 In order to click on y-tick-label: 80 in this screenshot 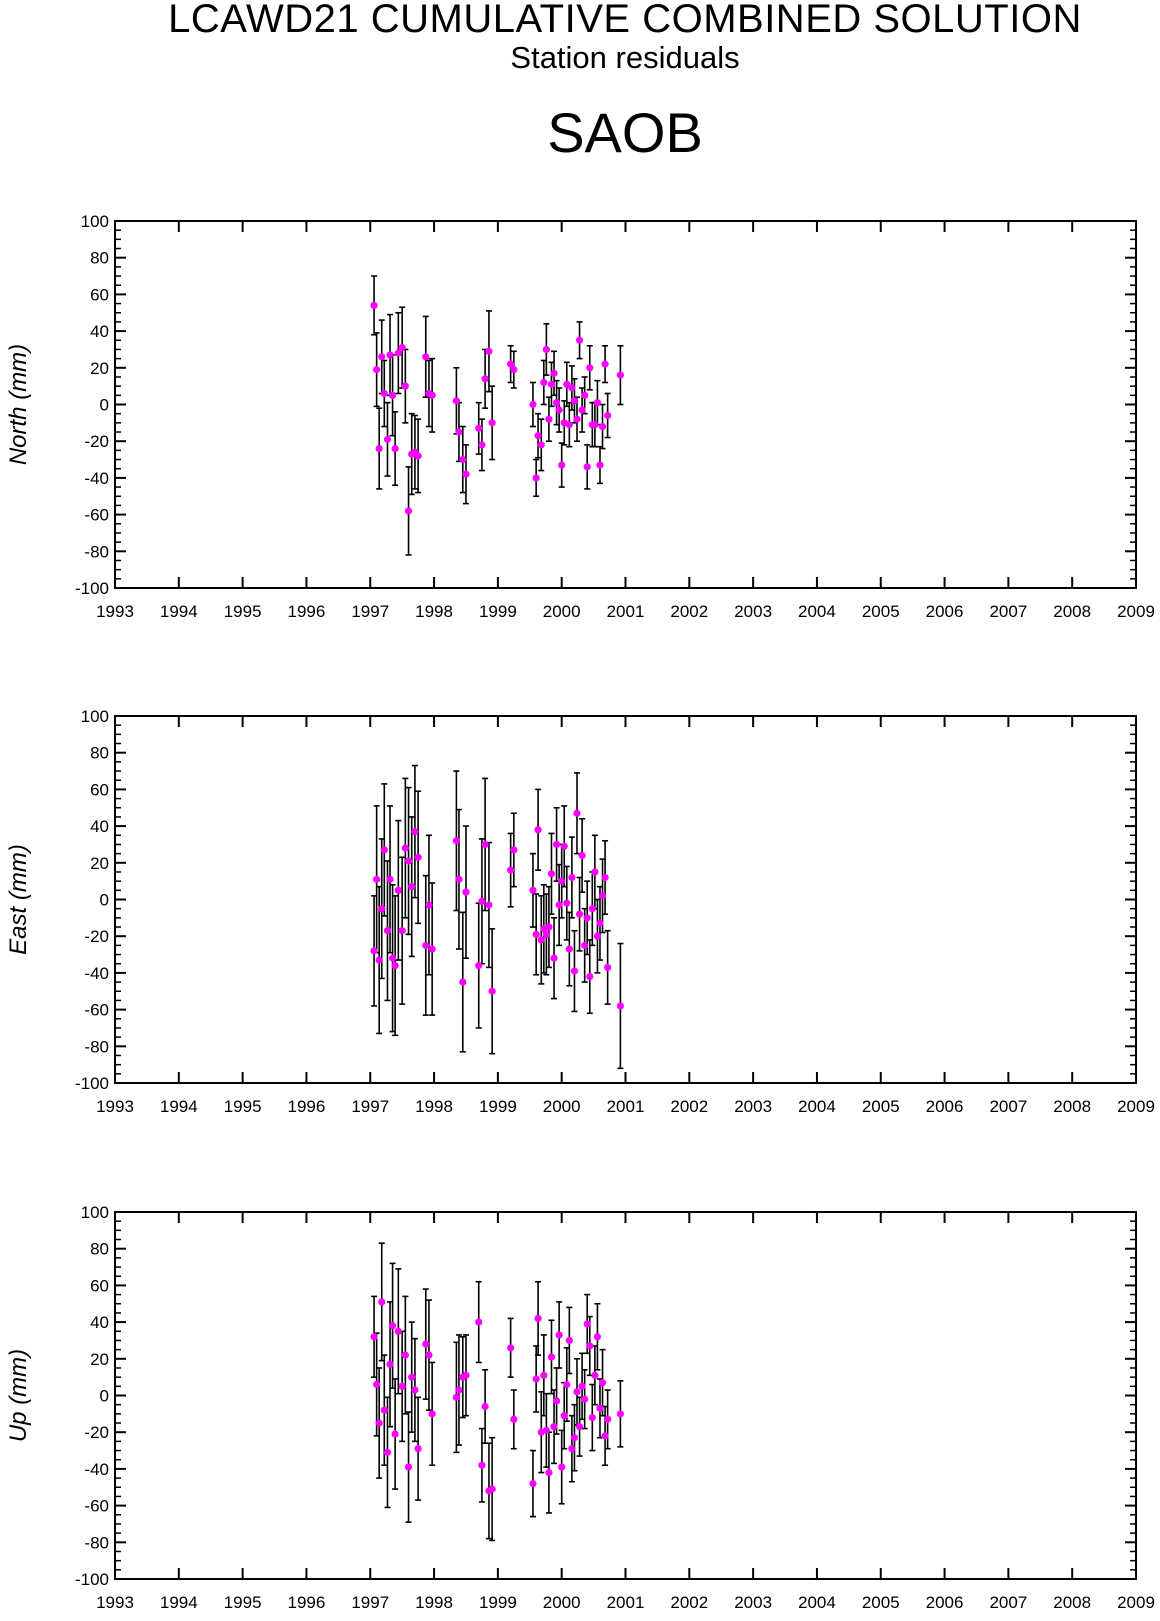, I will do `click(99, 1249)`.